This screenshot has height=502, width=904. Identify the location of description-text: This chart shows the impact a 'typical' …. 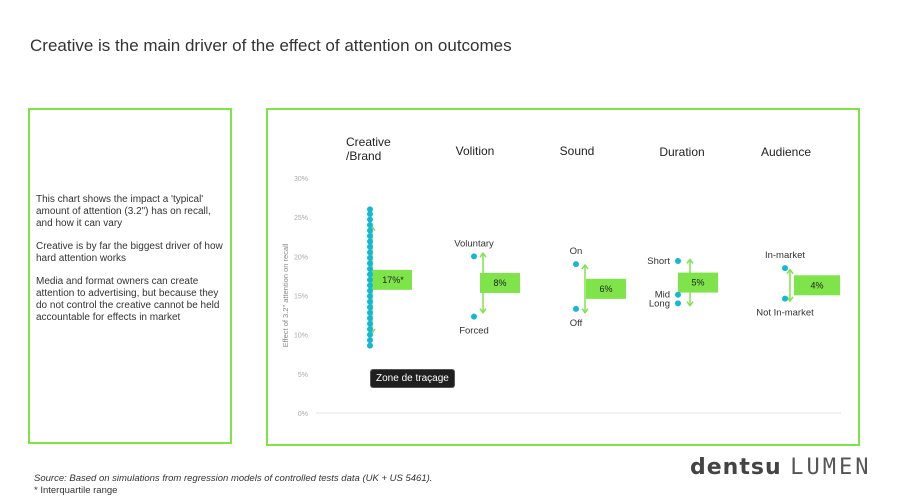
(132, 264).